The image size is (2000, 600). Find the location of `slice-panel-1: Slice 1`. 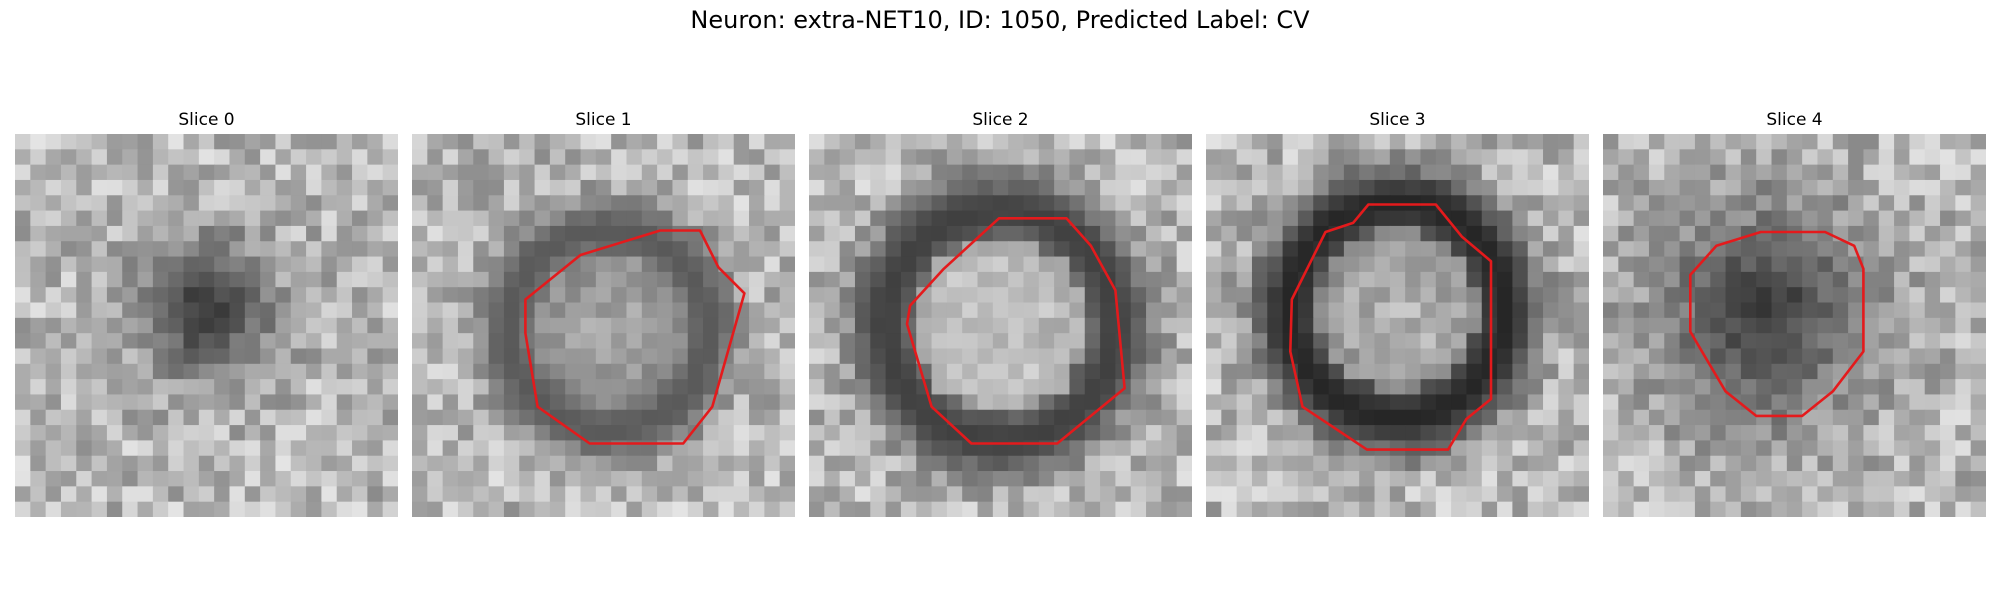

slice-panel-1: Slice 1 is located at coordinates (603, 312).